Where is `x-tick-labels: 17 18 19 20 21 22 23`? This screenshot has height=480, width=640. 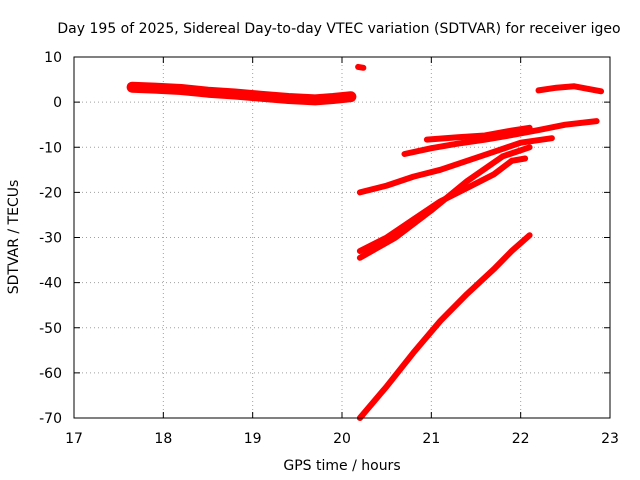
x-tick-labels: 17 18 19 20 21 22 23 is located at coordinates (342, 439).